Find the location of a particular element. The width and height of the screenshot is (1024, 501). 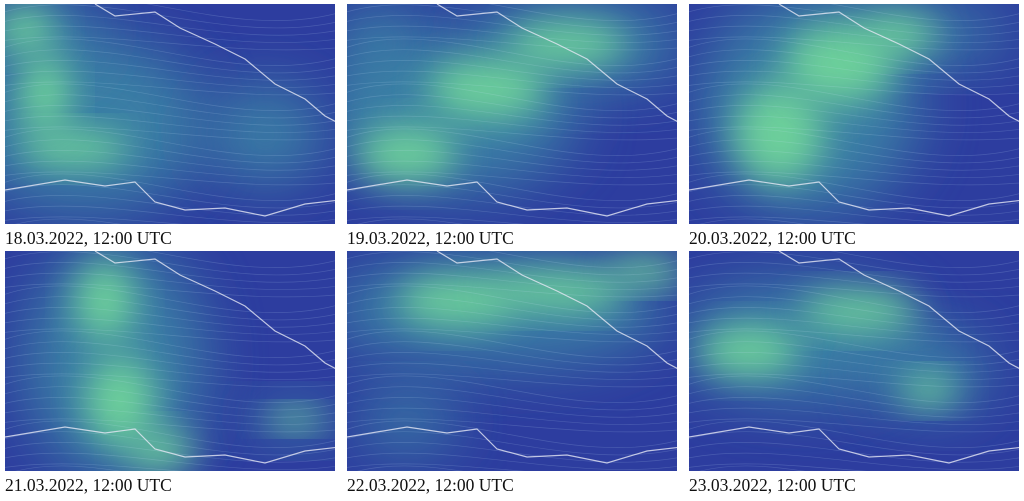

panel-caption: 21.03.2022, 12:00 UTC is located at coordinates (88, 485).